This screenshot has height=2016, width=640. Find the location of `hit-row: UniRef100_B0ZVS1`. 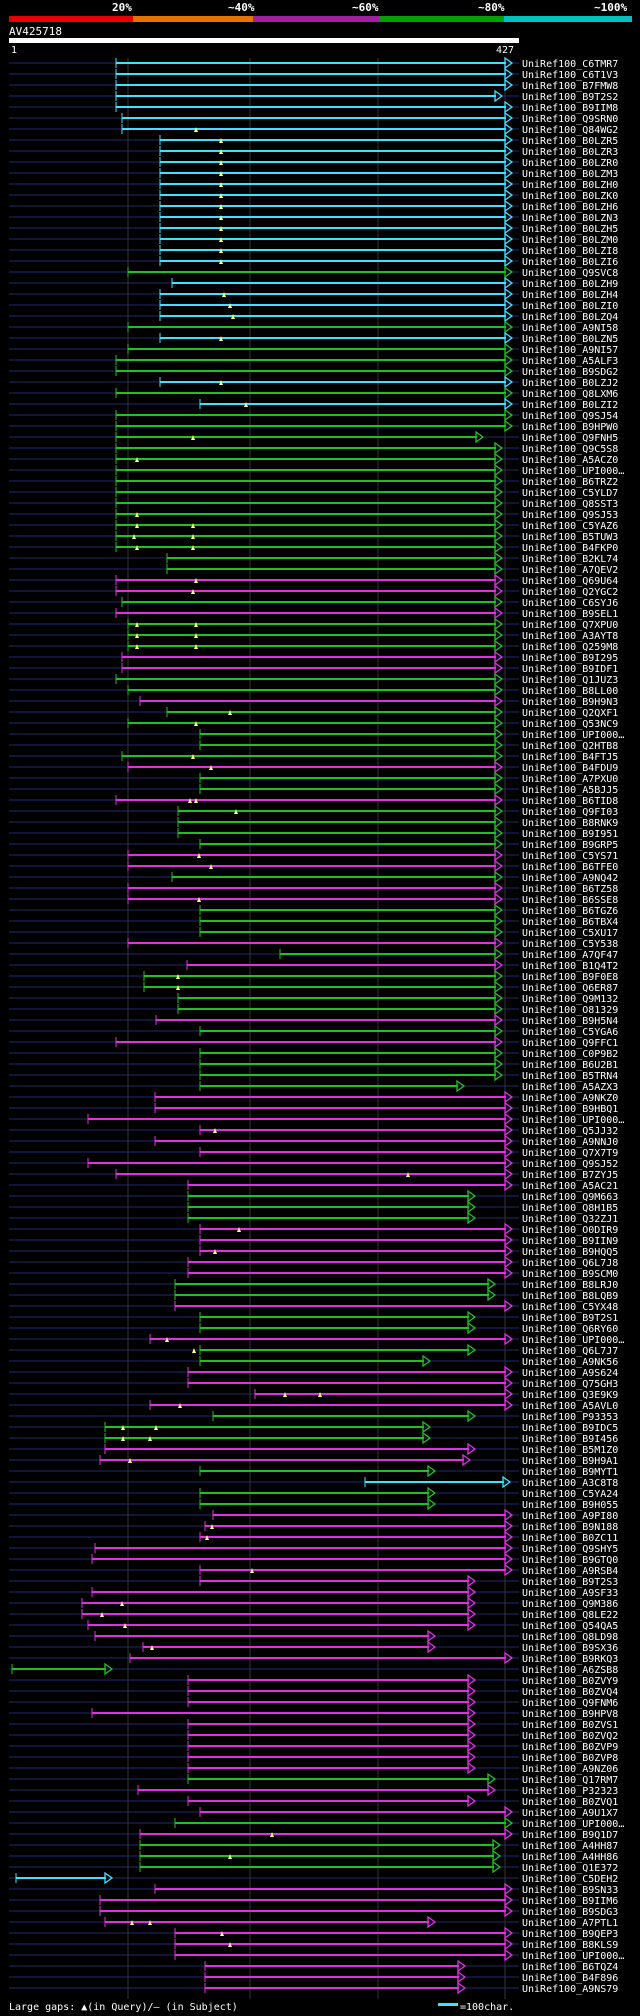

hit-row: UniRef100_B0ZVS1 is located at coordinates (313, 1724).